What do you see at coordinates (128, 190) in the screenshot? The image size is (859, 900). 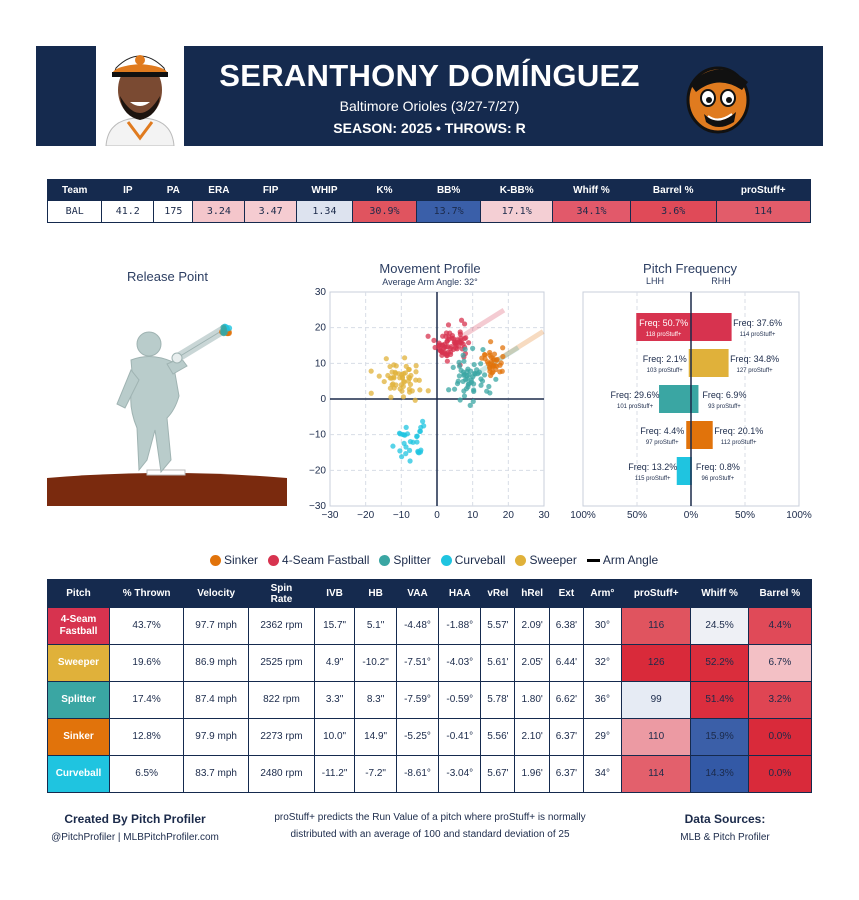 I see `stats-col-header: IP` at bounding box center [128, 190].